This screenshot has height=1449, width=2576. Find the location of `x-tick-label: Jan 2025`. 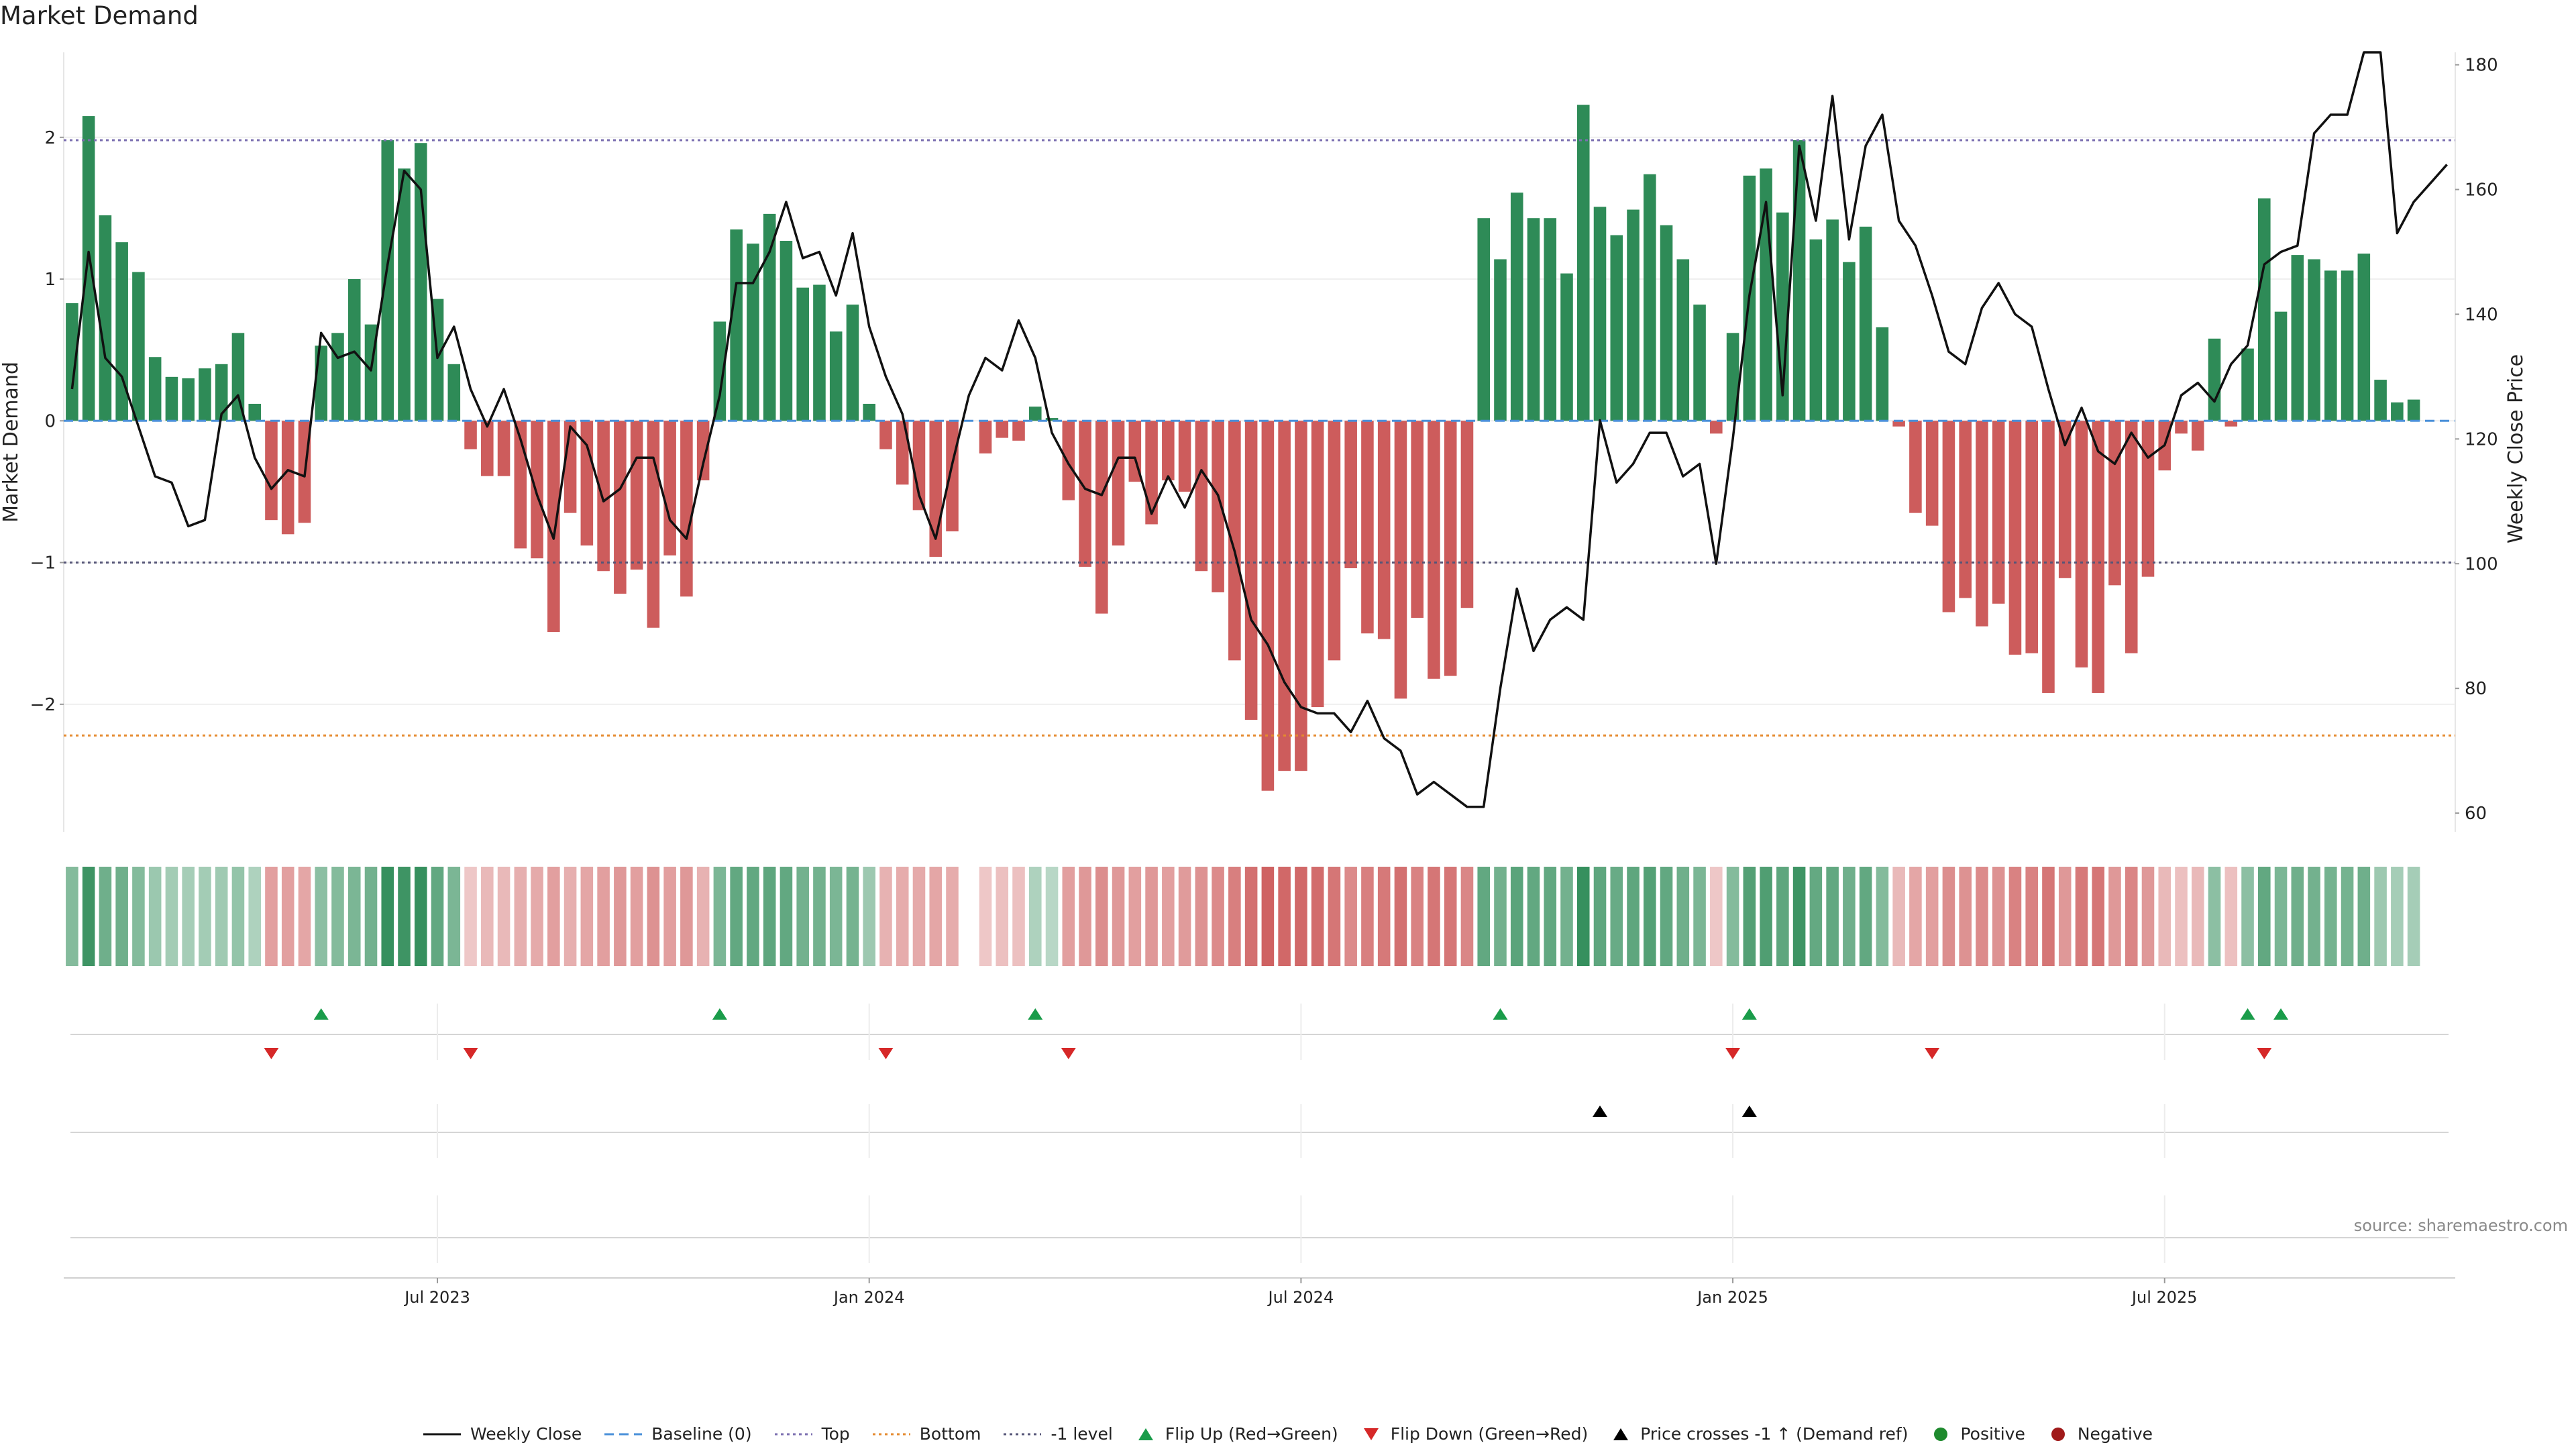

x-tick-label: Jan 2025 is located at coordinates (1732, 1297).